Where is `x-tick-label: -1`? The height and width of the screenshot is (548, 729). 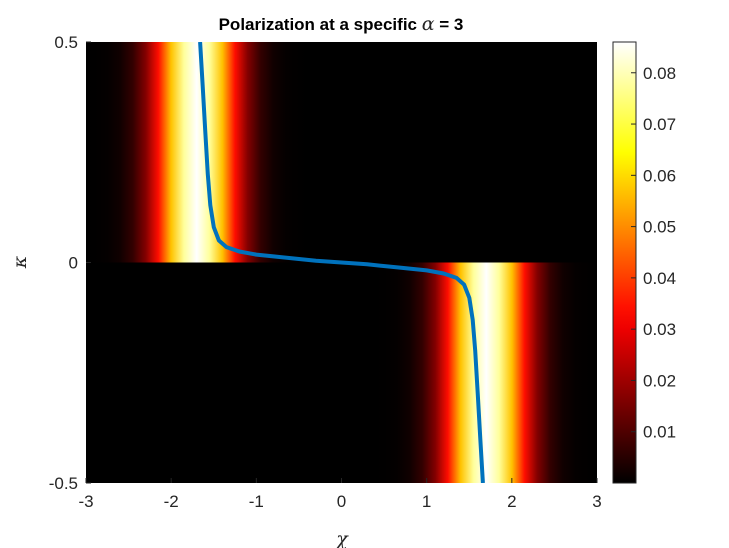
x-tick-label: -1 is located at coordinates (256, 501).